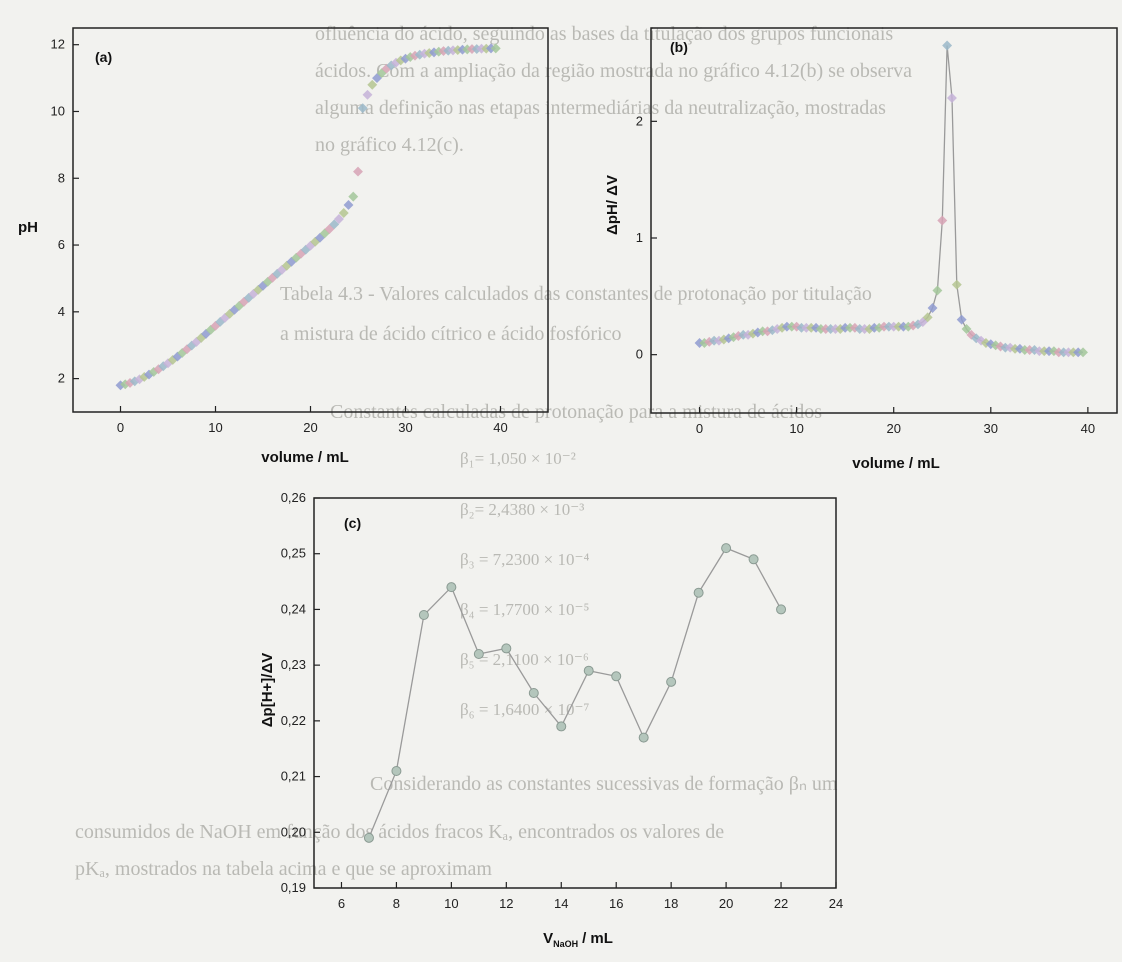  I want to click on x-axis-title-c-subscript: NaOH, so click(565, 944).